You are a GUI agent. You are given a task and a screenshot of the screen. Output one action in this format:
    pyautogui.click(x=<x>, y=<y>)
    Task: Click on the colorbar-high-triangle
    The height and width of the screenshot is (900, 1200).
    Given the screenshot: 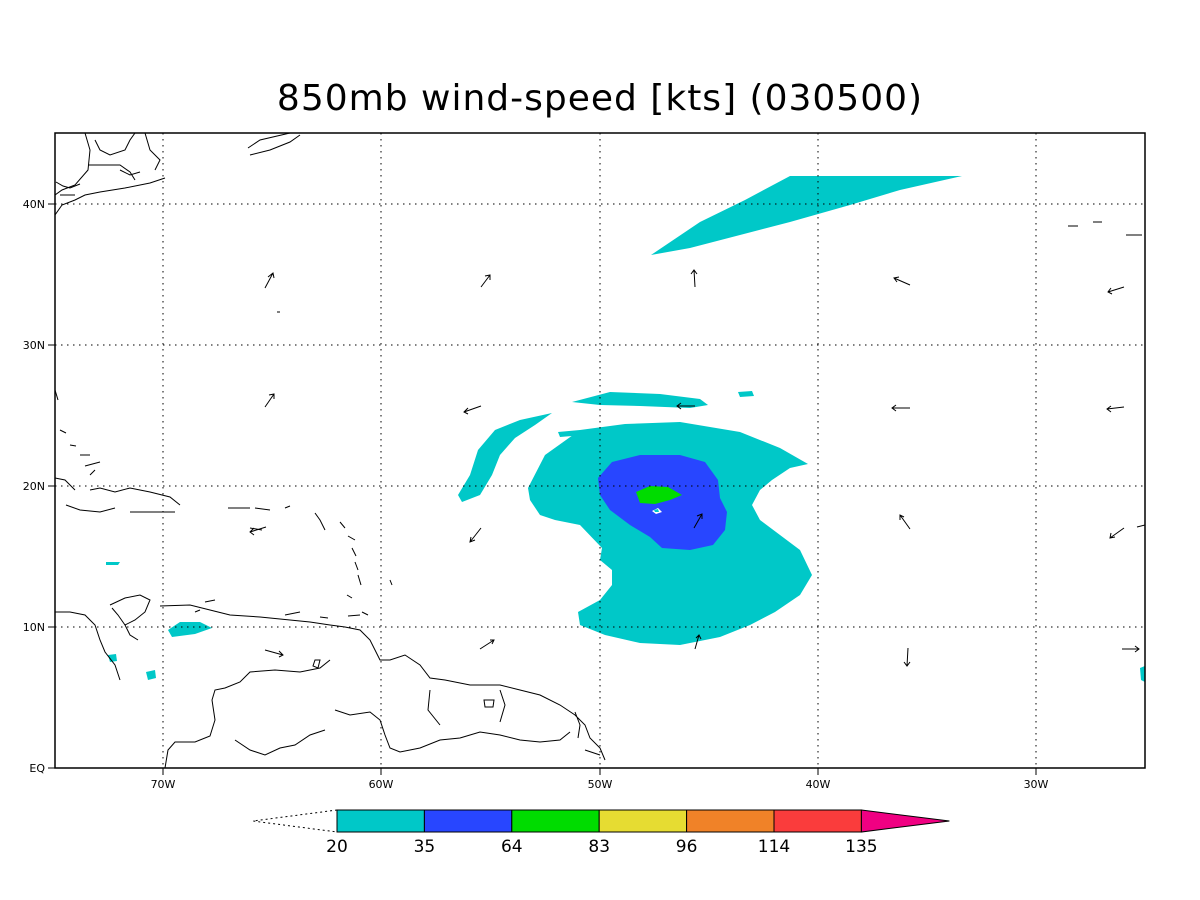 What is the action you would take?
    pyautogui.click(x=905, y=821)
    